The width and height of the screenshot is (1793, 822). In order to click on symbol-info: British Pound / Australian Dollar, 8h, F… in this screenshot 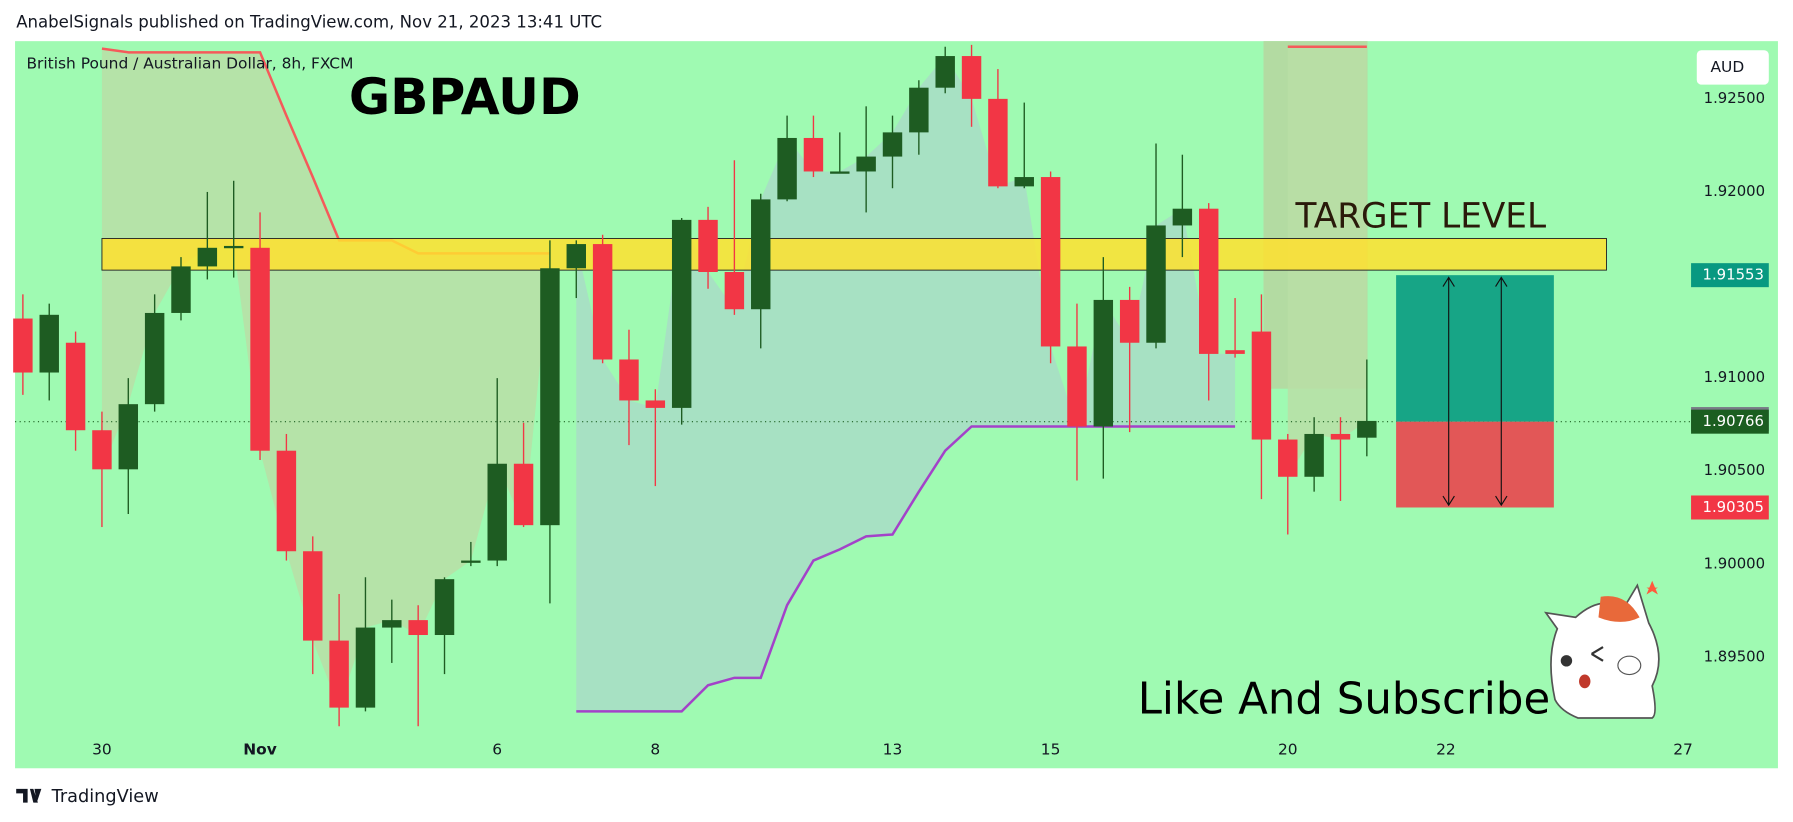, I will do `click(189, 64)`.